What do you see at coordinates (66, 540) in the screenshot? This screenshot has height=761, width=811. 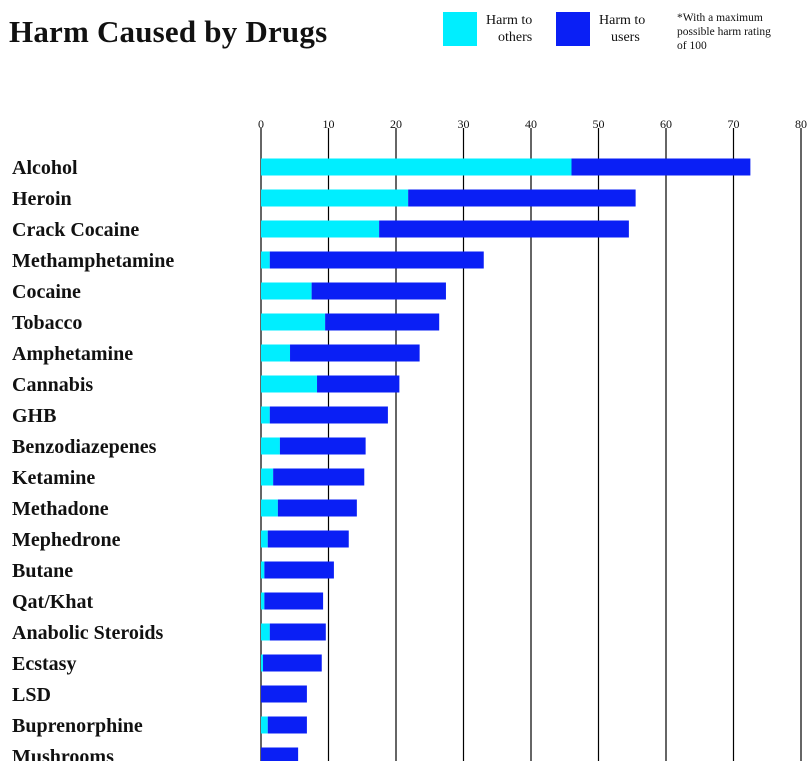 I see `category-label: Mephedrone` at bounding box center [66, 540].